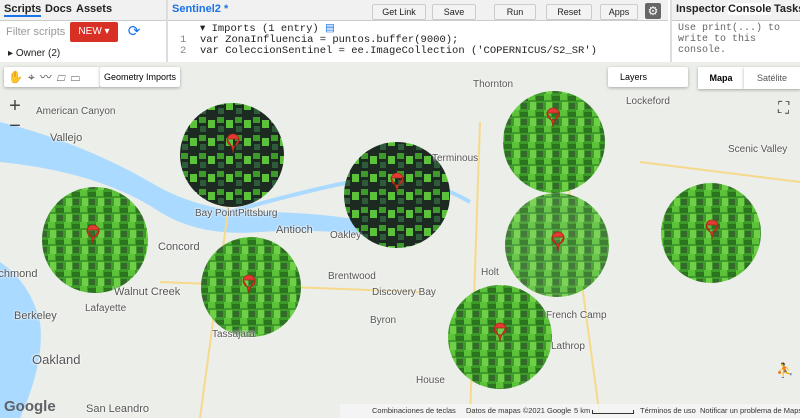 Image resolution: width=800 pixels, height=418 pixels. What do you see at coordinates (785, 370) in the screenshot?
I see `pegman: ⛹` at bounding box center [785, 370].